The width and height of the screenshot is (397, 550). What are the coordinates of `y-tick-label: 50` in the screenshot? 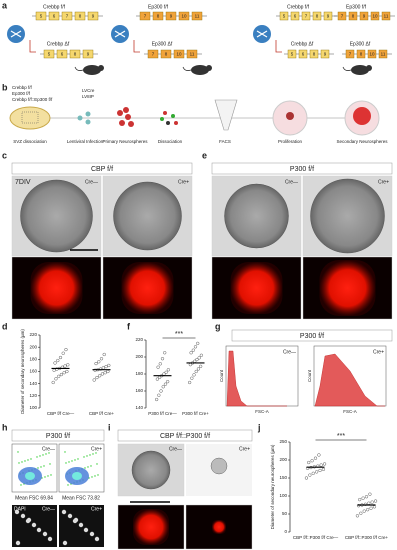 It's located at (285, 513).